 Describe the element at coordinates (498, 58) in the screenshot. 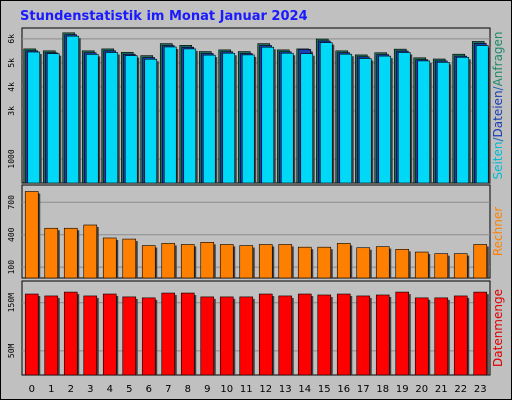

I see `y-axis-label-part: Anfragen` at that location.